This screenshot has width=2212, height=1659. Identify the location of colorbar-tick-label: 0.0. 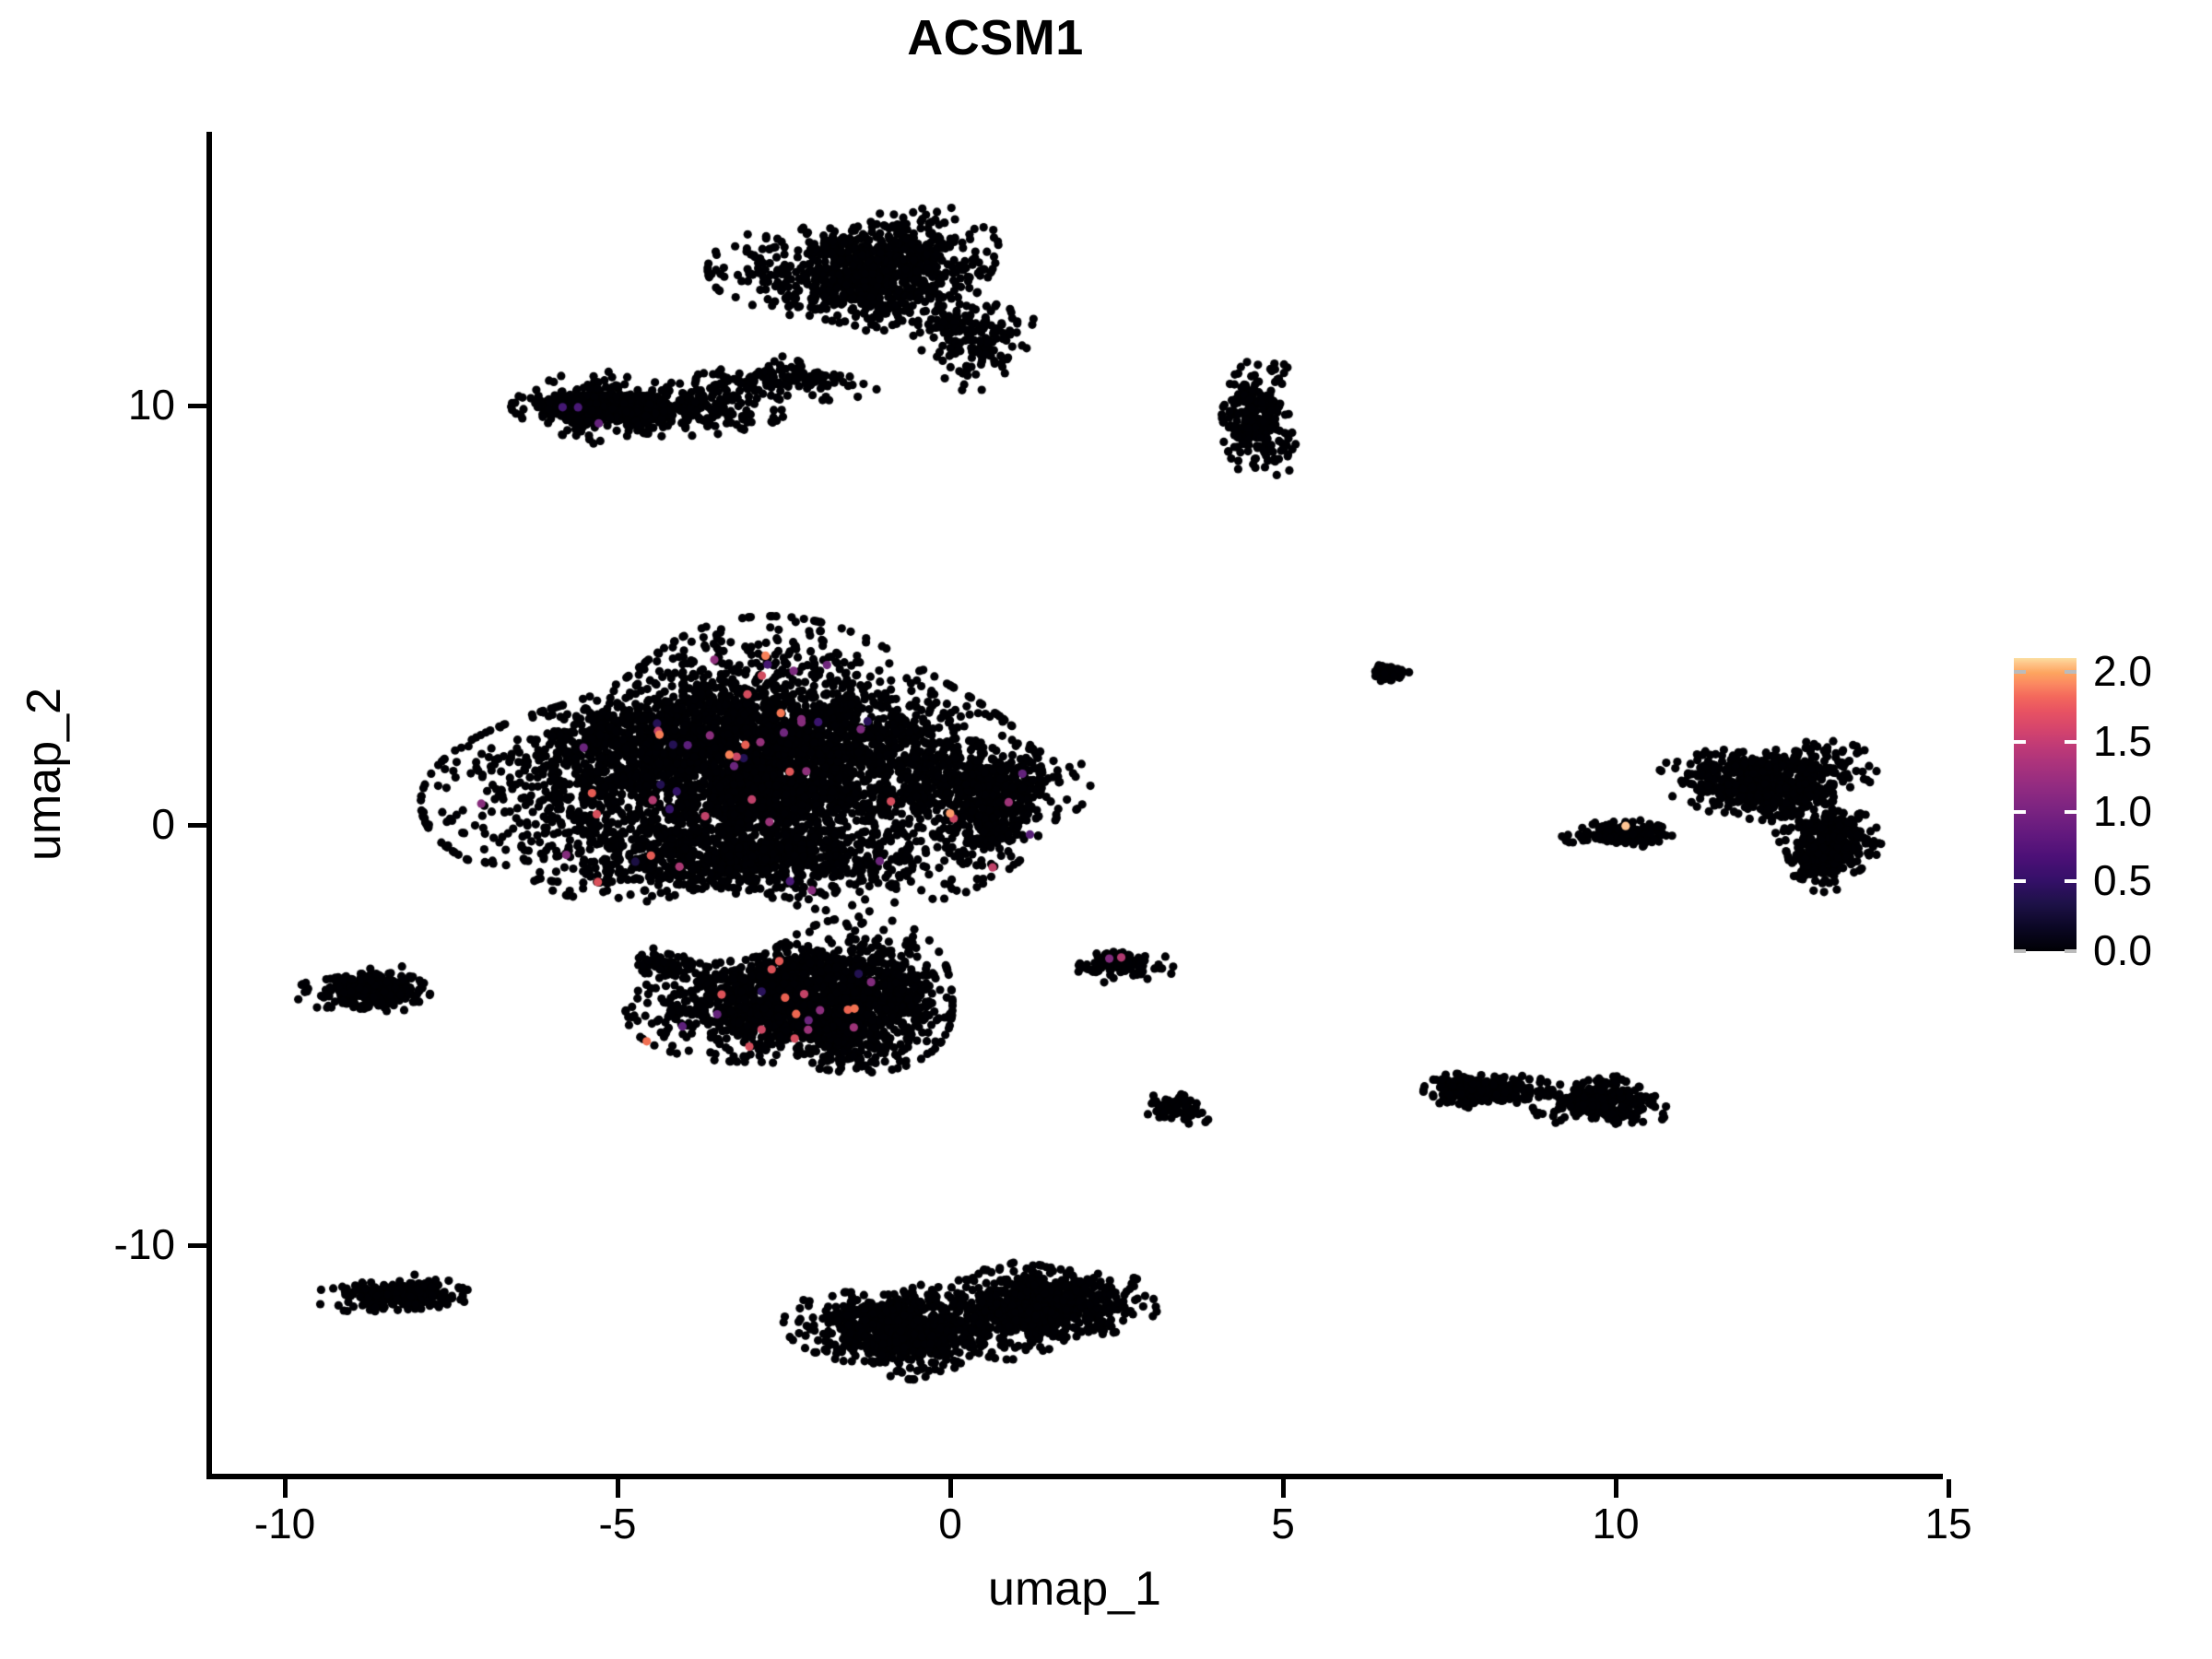
(2122, 950).